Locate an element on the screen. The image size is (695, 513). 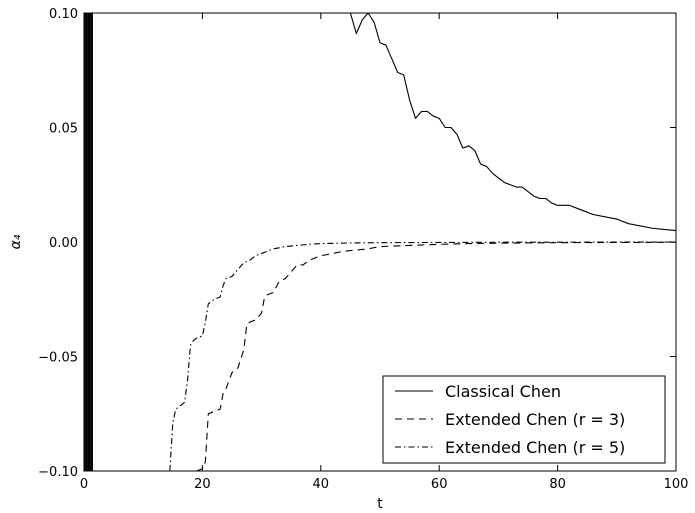
y-tick-label: −0.05 is located at coordinates (58, 358).